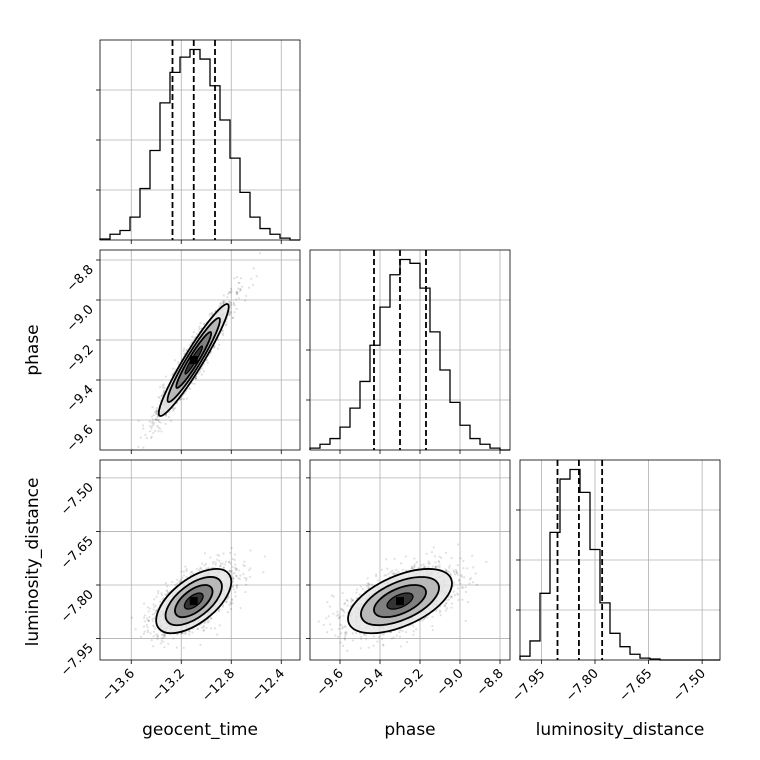 This screenshot has width=760, height=760. I want to click on hist-phase-frame, so click(410, 350).